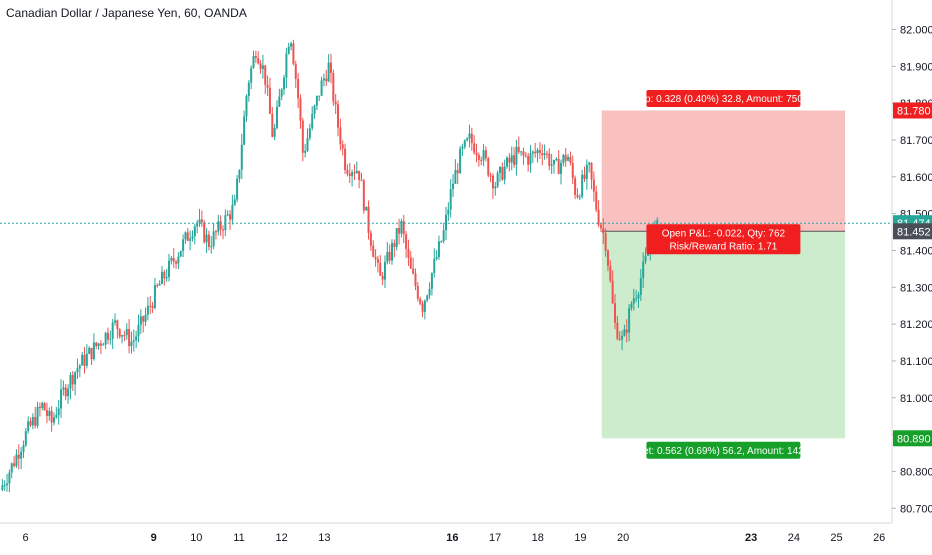 The image size is (932, 555). What do you see at coordinates (914, 439) in the screenshot?
I see `target-price-tag: 80.890` at bounding box center [914, 439].